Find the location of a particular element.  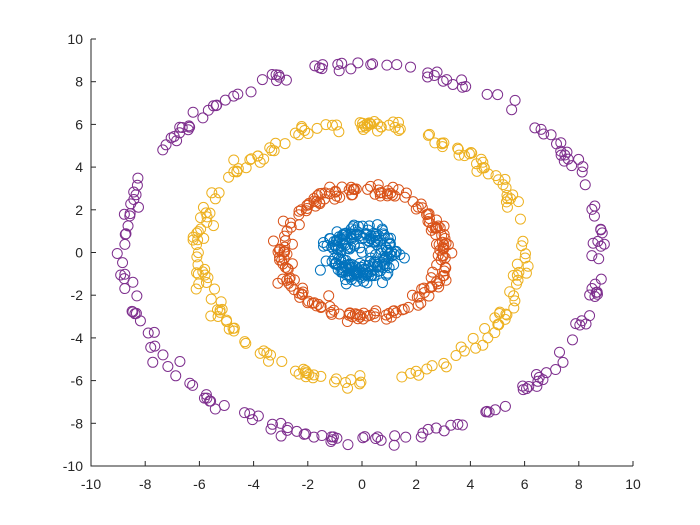

y-tick-label: -6 is located at coordinates (77, 381).